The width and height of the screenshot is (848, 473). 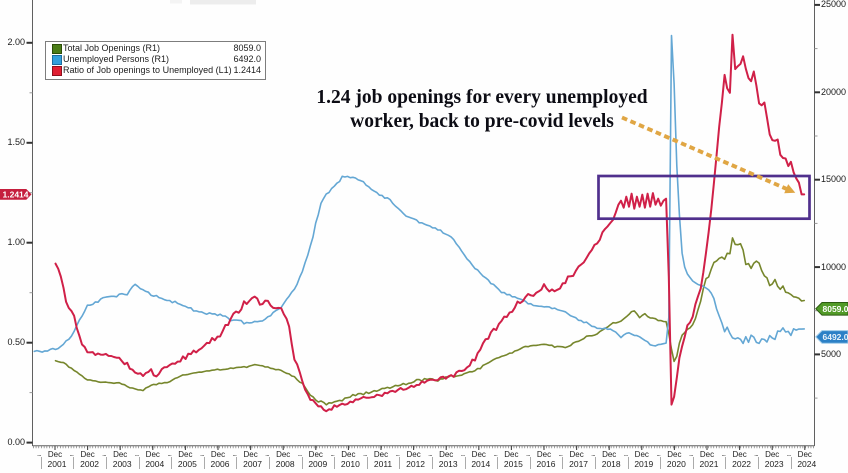 I want to click on svg-text: 6492.0, so click(x=835, y=337).